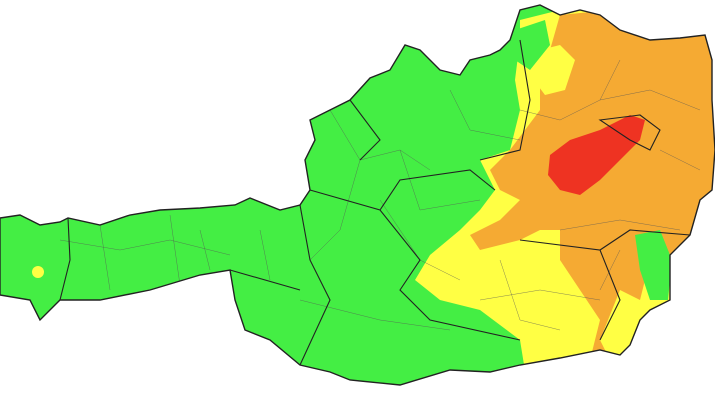 This screenshot has height=402, width=715. Describe the element at coordinates (596, 155) in the screenshot. I see `level-red` at that location.